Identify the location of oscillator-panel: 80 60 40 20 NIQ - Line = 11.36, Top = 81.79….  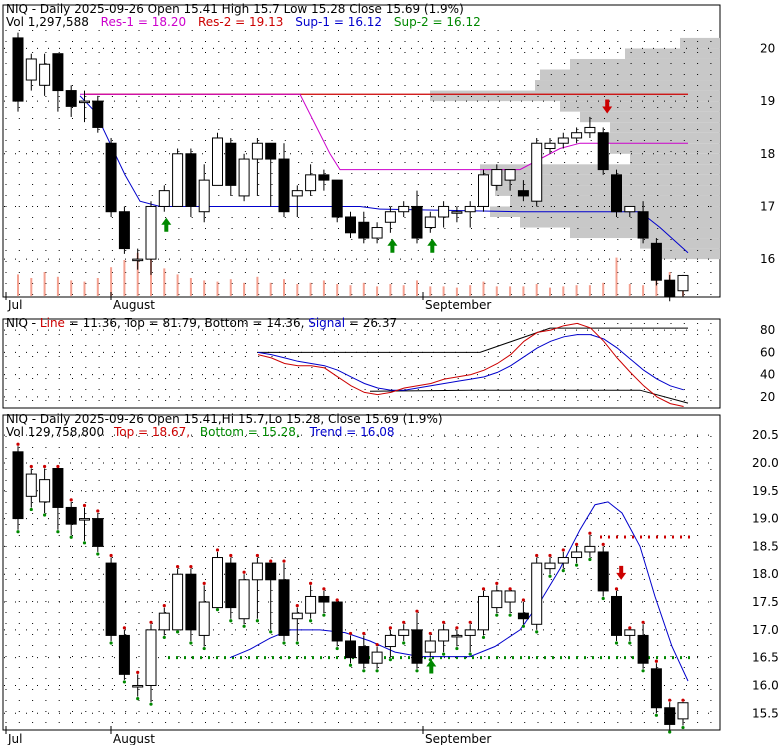
(388, 362).